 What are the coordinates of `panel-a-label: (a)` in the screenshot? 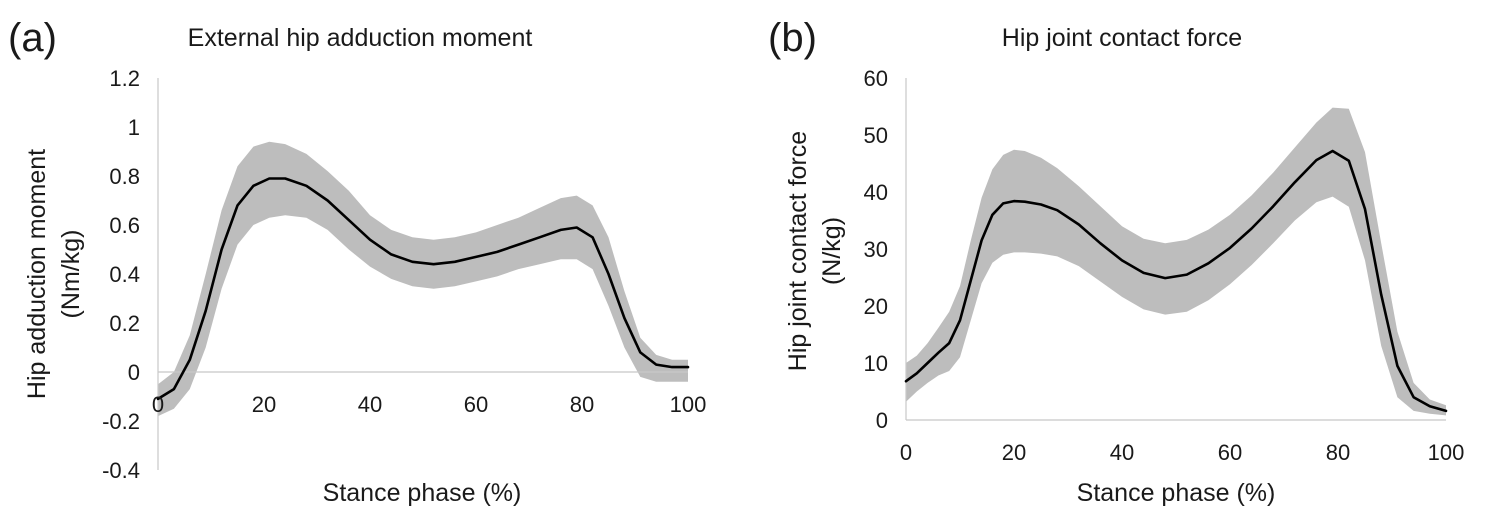 It's located at (32, 38).